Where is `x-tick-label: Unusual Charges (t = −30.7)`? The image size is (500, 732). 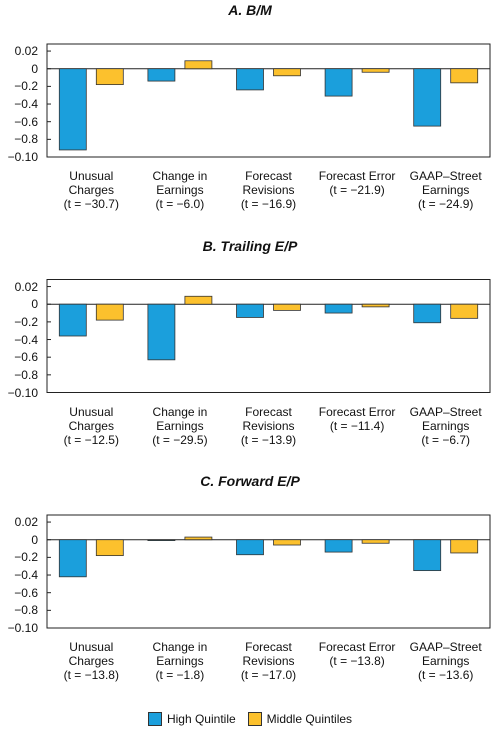 x-tick-label: Unusual Charges (t = −30.7) is located at coordinates (91, 190).